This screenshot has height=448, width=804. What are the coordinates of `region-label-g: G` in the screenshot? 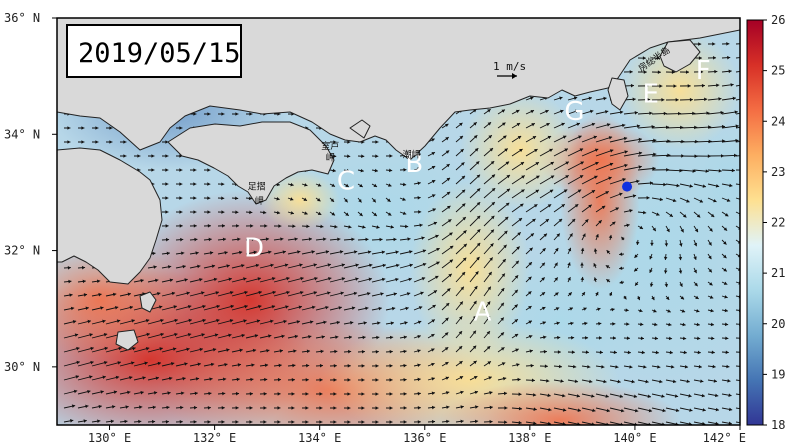 It's located at (574, 112).